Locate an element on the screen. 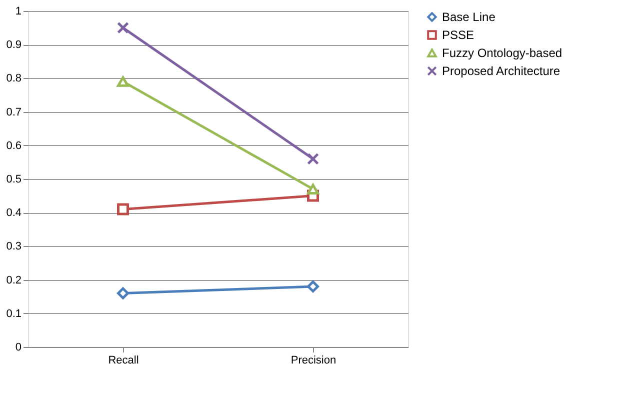 The width and height of the screenshot is (643, 415). y-tick-label: 1 is located at coordinates (18, 12).